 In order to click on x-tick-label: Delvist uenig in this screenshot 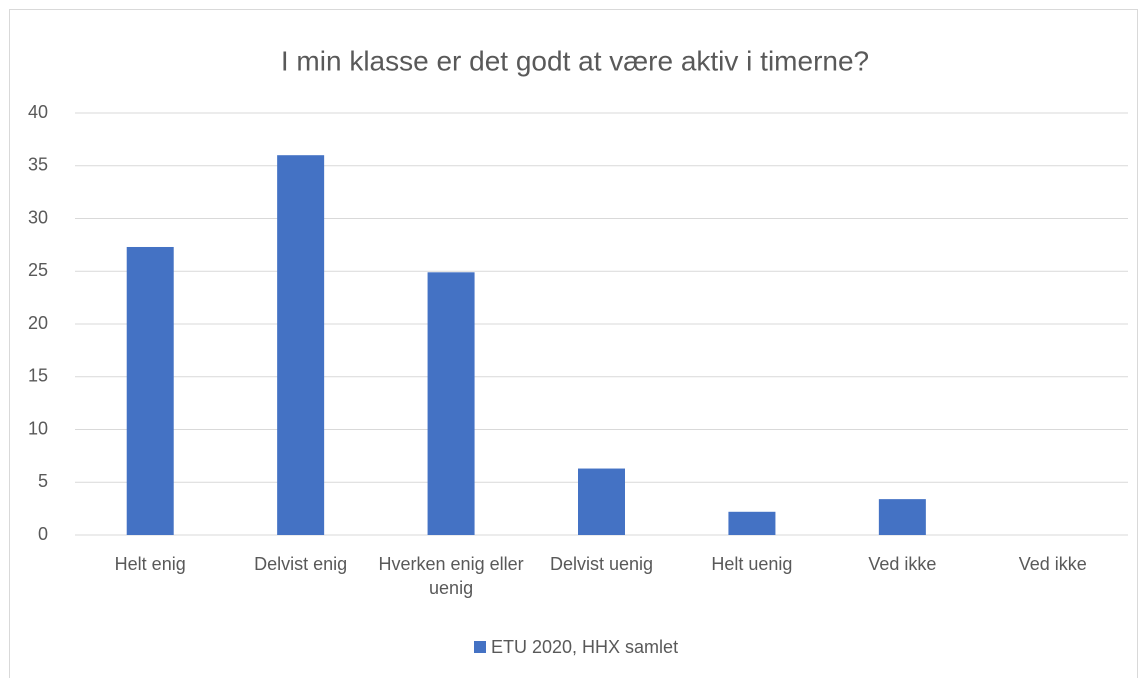, I will do `click(601, 564)`.